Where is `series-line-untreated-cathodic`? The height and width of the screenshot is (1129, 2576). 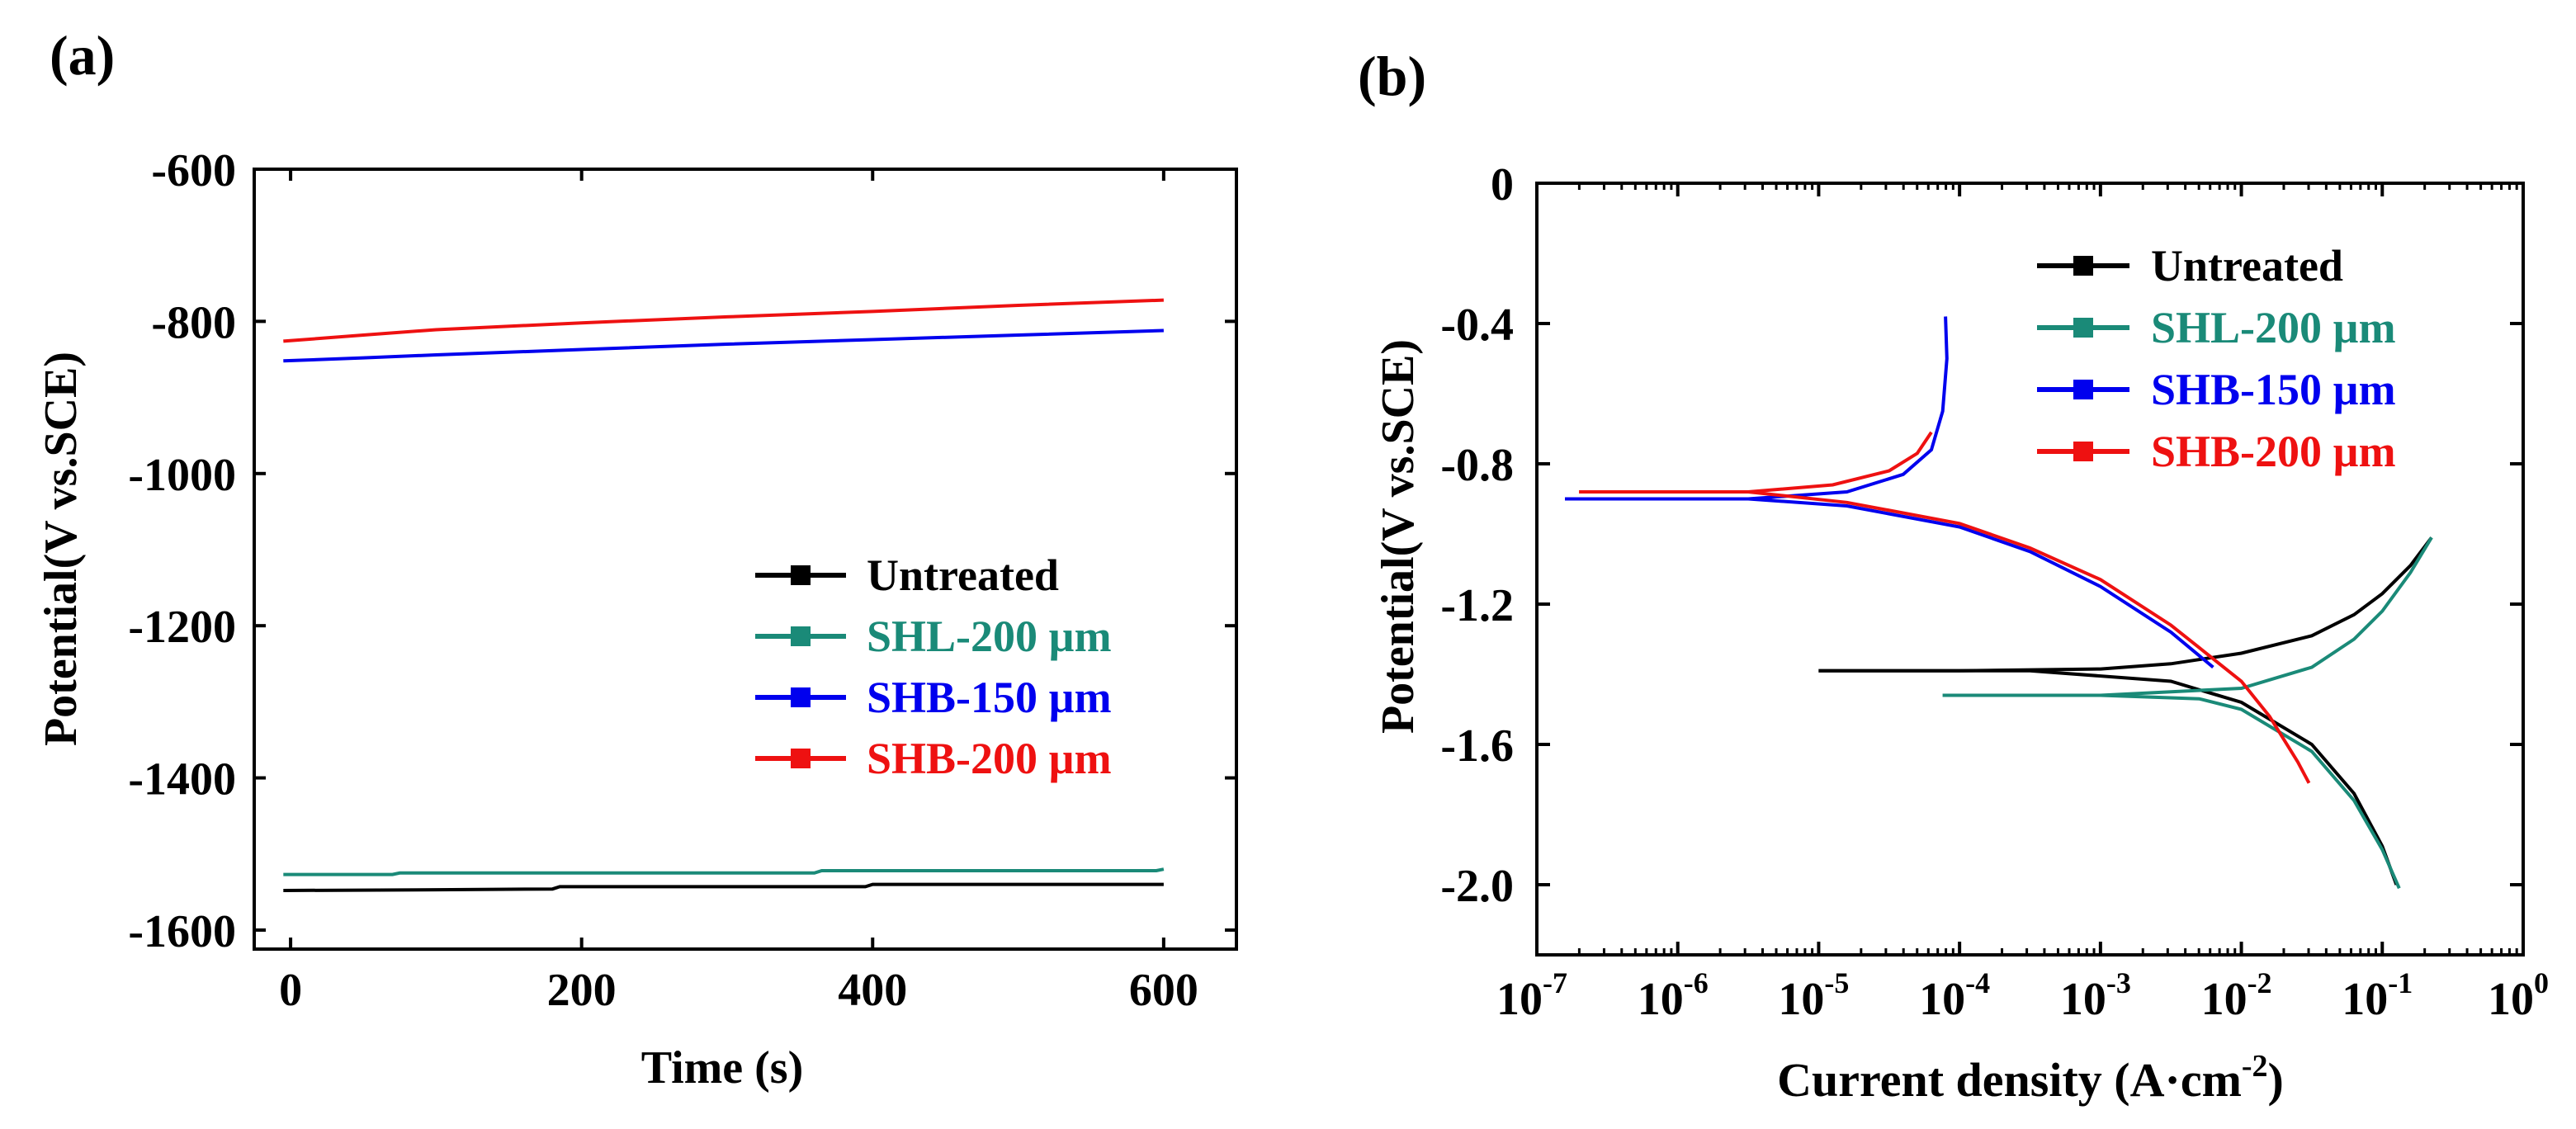 series-line-untreated-cathodic is located at coordinates (2108, 777).